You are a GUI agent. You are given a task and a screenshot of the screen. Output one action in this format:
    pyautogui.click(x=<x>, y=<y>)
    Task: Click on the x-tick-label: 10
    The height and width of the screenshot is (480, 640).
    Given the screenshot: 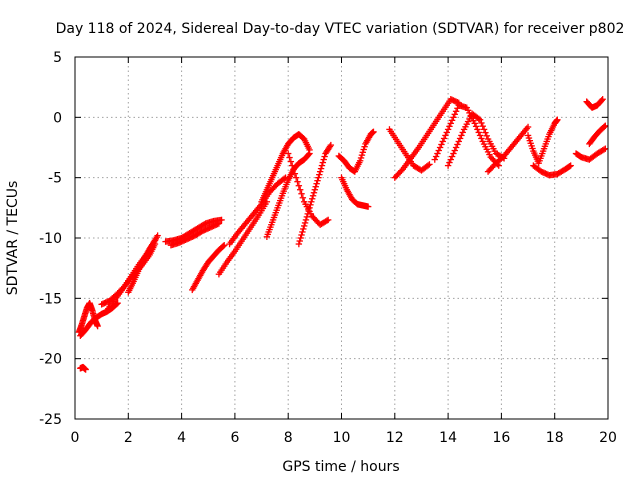 What is the action you would take?
    pyautogui.click(x=342, y=438)
    